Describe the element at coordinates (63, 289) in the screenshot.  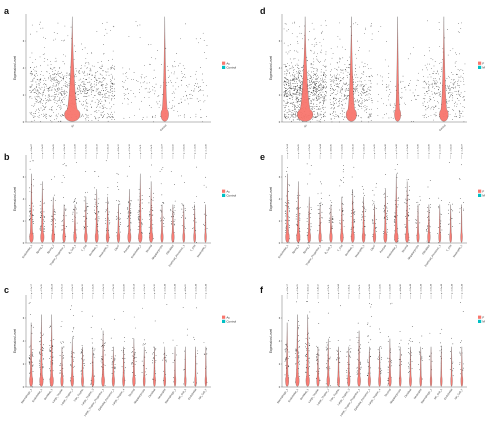
I see `p-value-label: p = 6.7e-13` at that location.